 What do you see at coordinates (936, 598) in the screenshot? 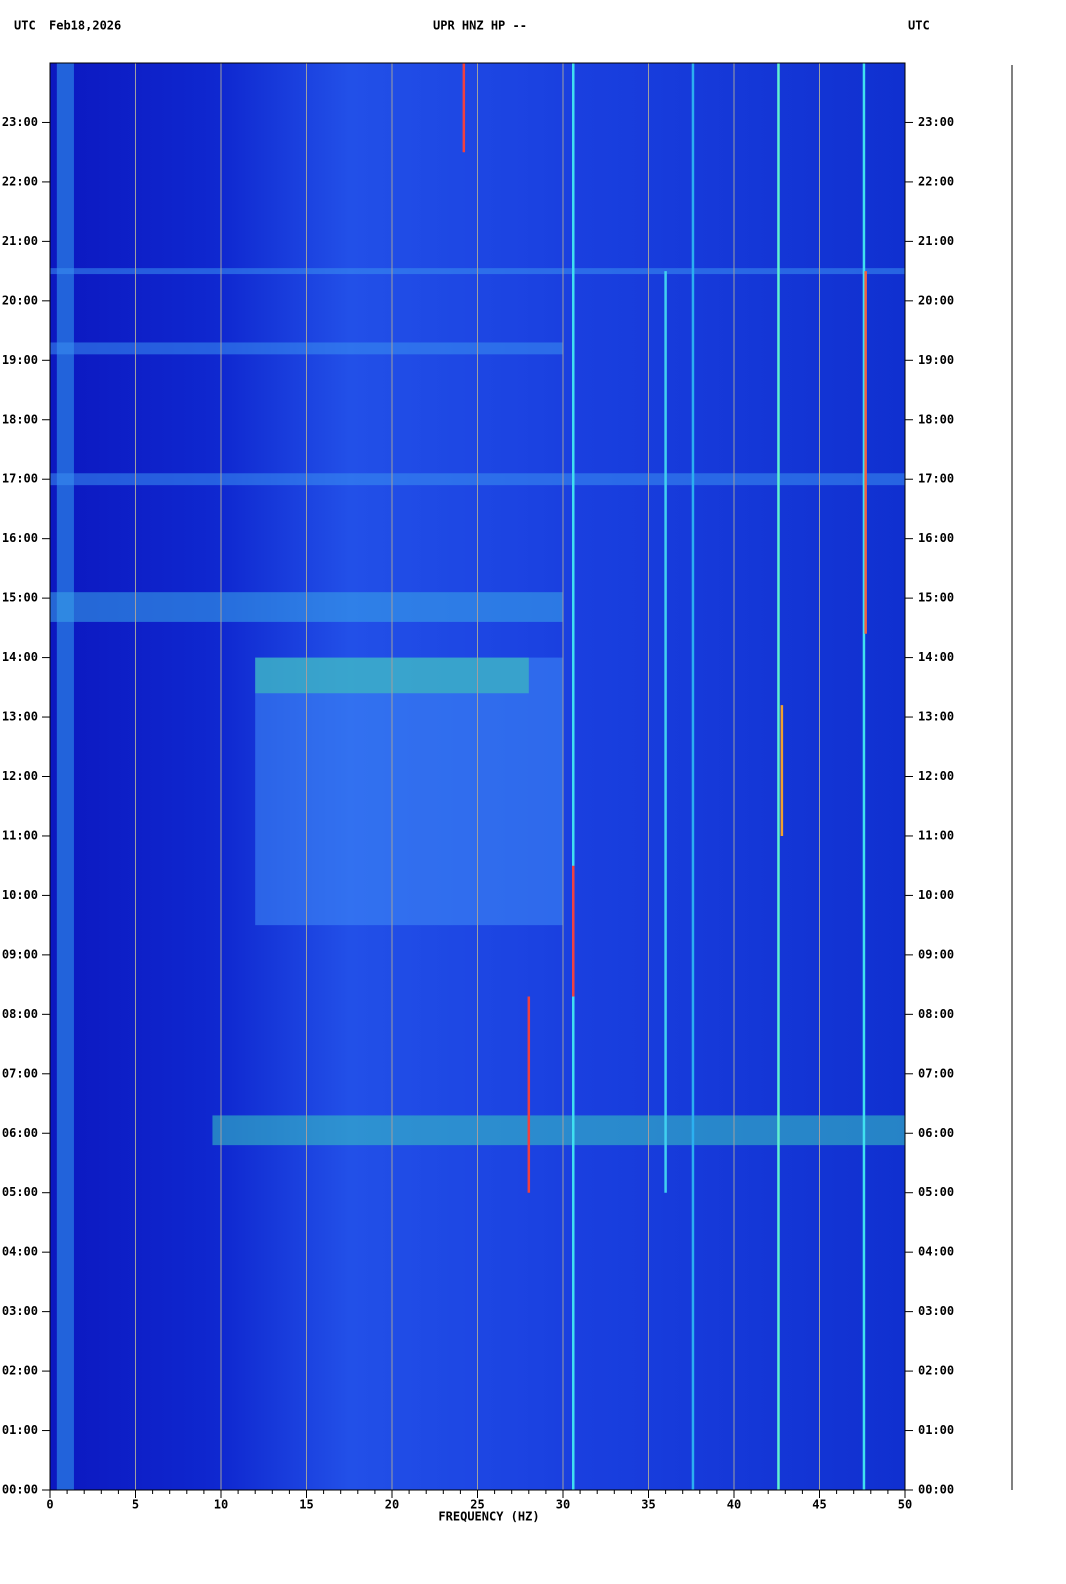
I see `y-tick-label-right: 15:00` at bounding box center [936, 598].